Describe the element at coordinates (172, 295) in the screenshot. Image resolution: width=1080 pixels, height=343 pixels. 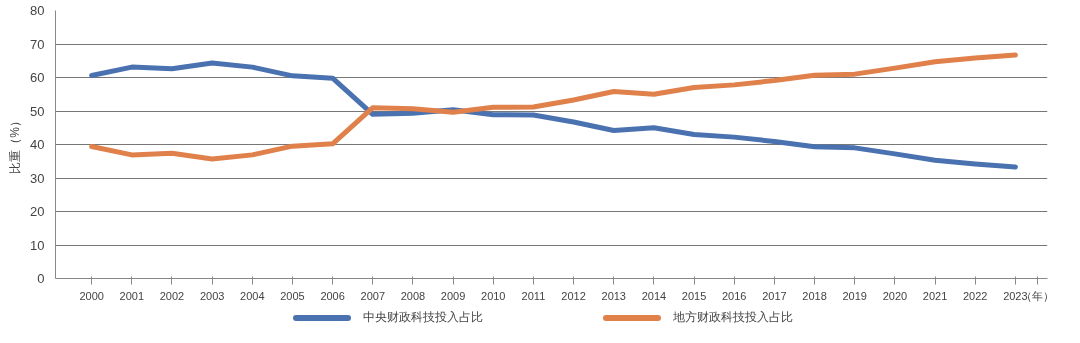
I see `x-tick-label: 2002` at that location.